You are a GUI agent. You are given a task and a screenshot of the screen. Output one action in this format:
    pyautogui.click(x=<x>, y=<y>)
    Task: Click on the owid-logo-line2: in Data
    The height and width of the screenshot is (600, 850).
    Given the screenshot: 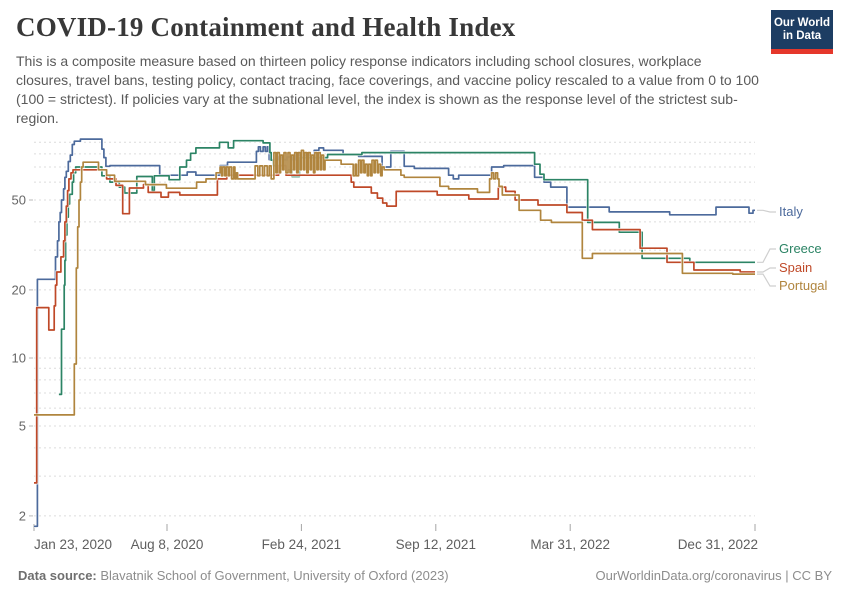 What is the action you would take?
    pyautogui.click(x=802, y=36)
    